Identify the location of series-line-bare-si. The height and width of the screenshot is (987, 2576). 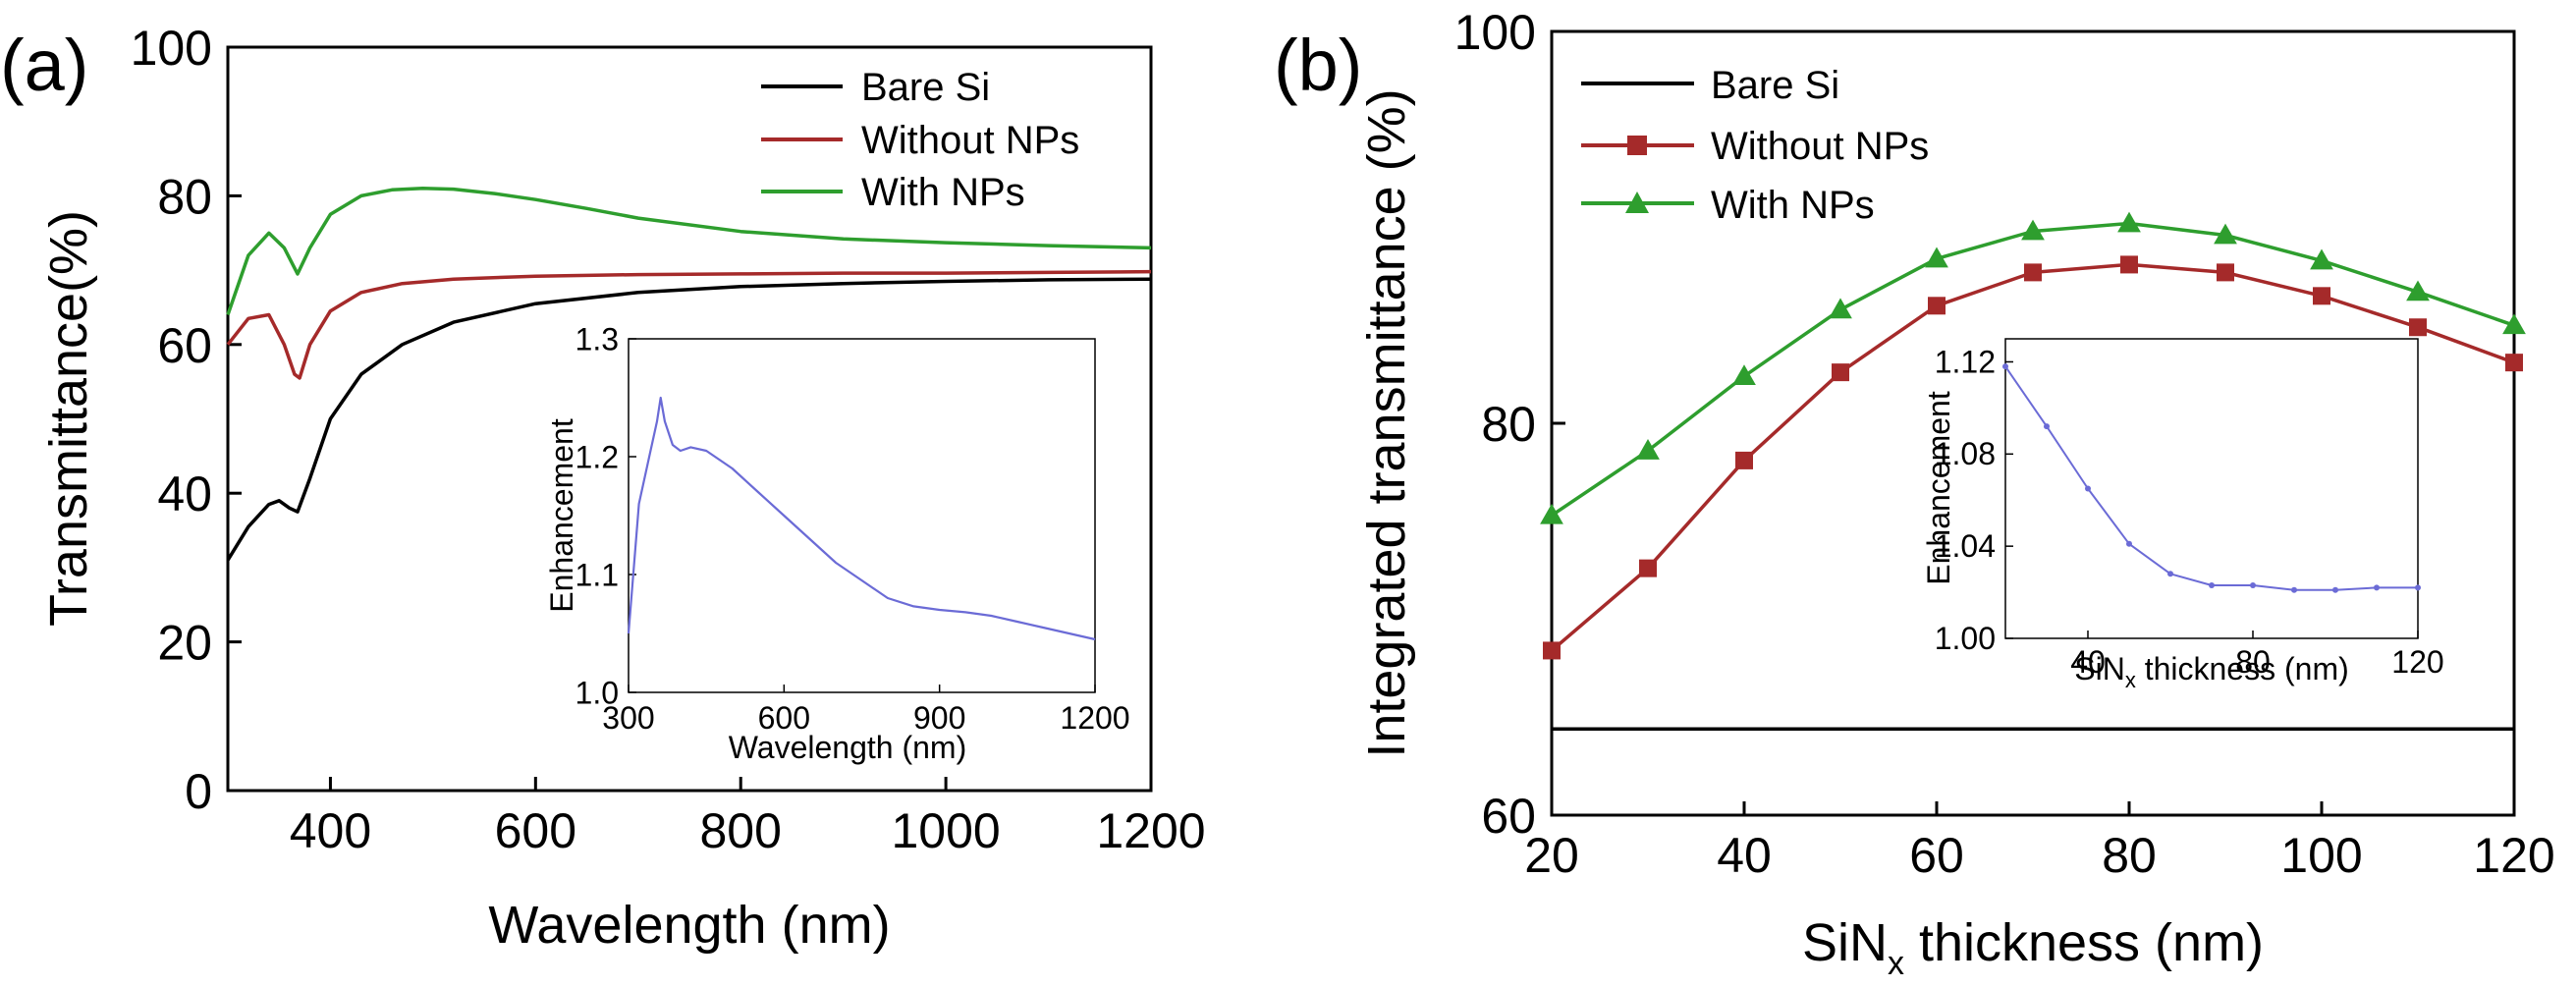
(689, 420).